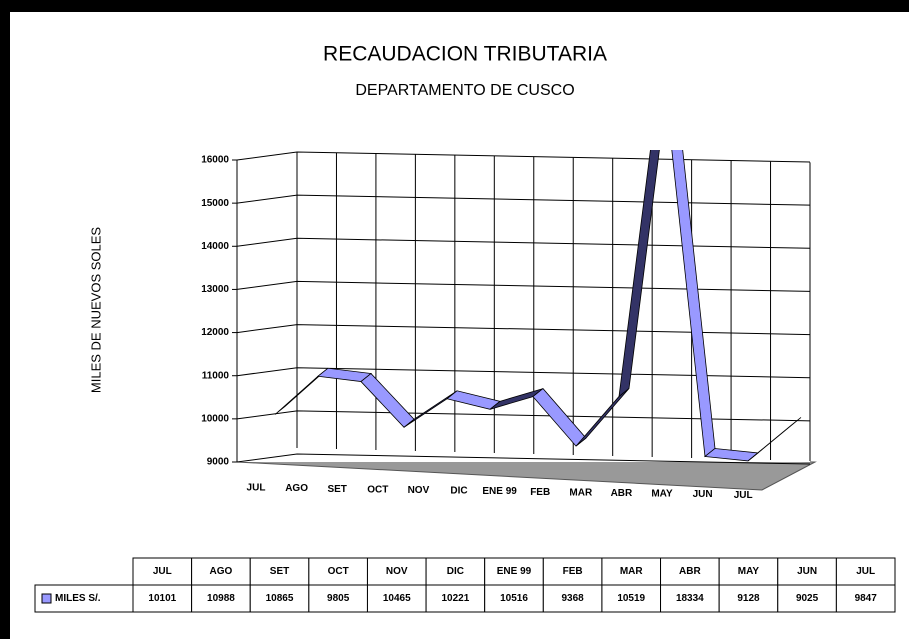  What do you see at coordinates (662, 494) in the screenshot?
I see `x-tick-label: MAY` at bounding box center [662, 494].